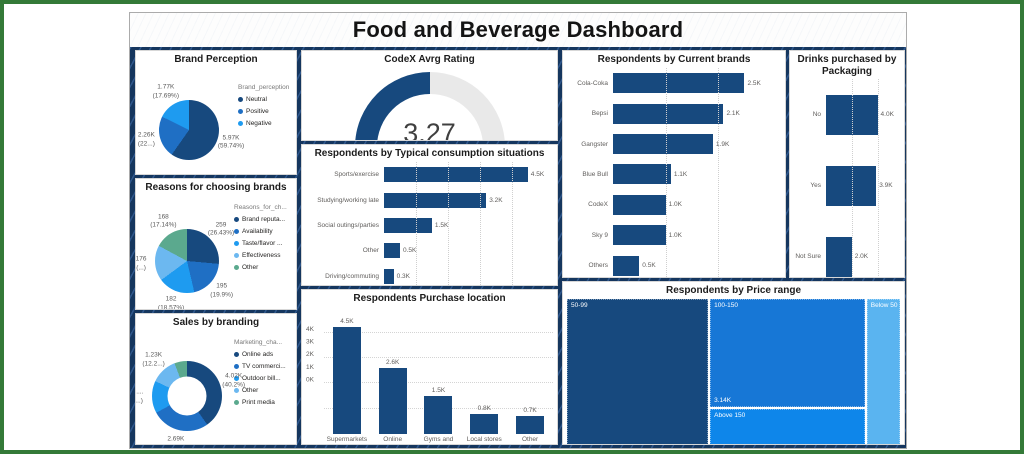 The height and width of the screenshot is (454, 1024). What do you see at coordinates (518, 29) in the screenshot?
I see `dashboard-title: Food and Beverage Dashboard` at bounding box center [518, 29].